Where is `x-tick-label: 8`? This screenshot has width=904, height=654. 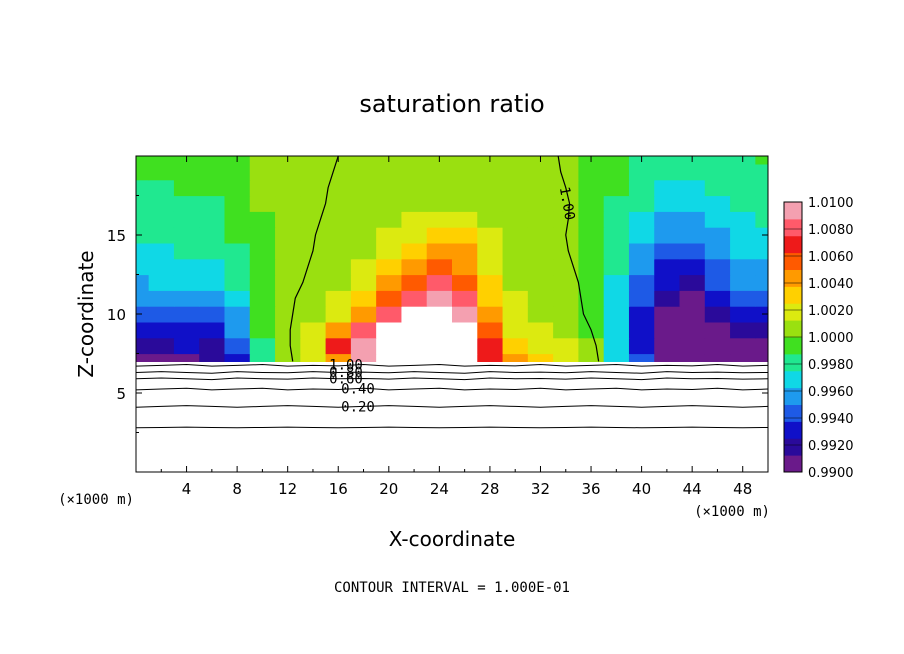
x-tick-label: 8 is located at coordinates (237, 489).